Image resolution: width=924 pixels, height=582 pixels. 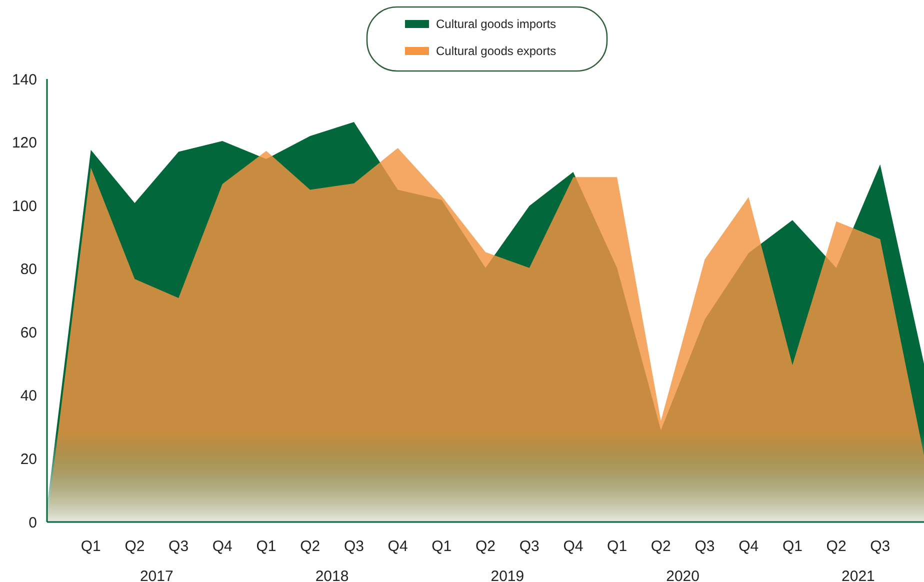 What do you see at coordinates (507, 575) in the screenshot?
I see `text: 2019` at bounding box center [507, 575].